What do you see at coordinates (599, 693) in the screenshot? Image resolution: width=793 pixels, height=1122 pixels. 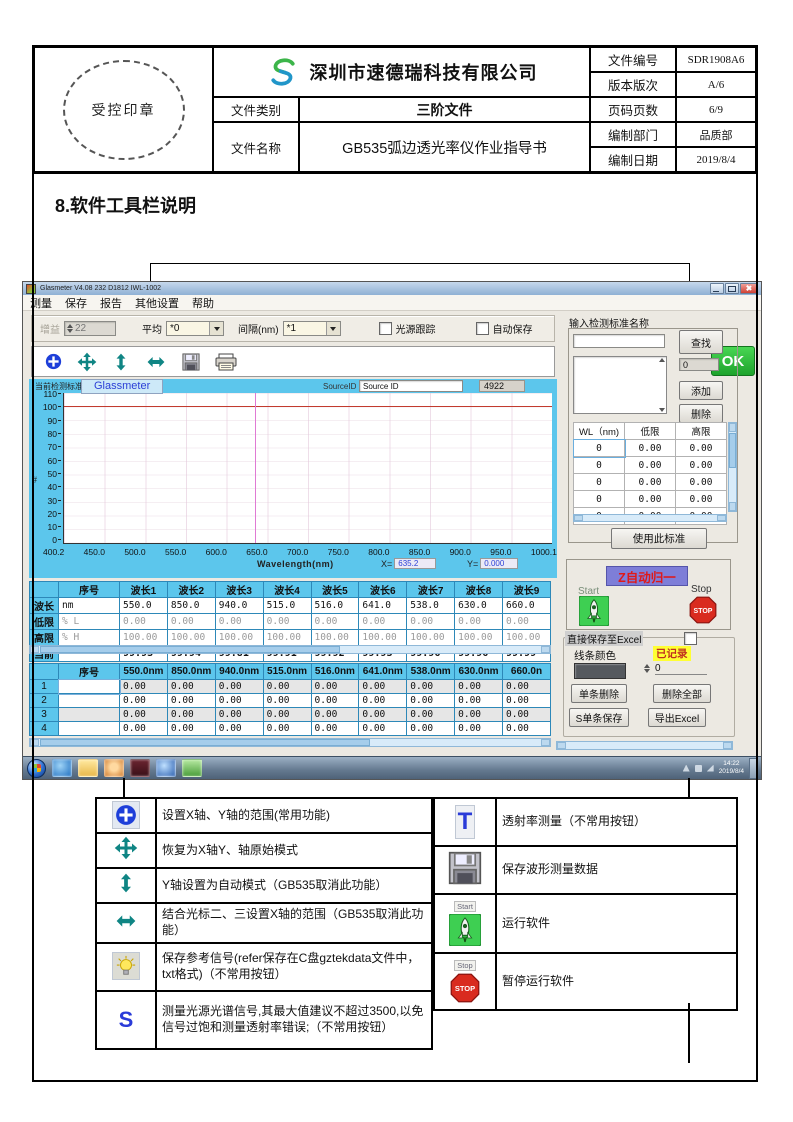 I see `delete-one-button: 单条删除` at bounding box center [599, 693].